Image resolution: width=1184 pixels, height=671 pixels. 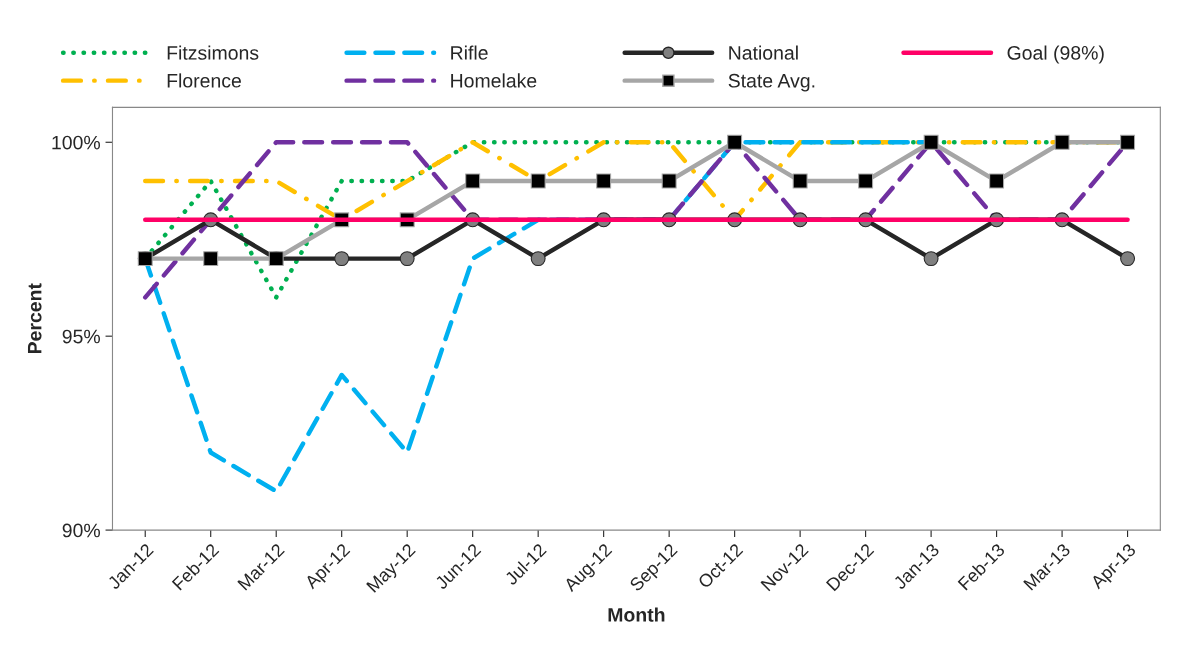 I want to click on legend-label: Goal (98%), so click(x=1055, y=54).